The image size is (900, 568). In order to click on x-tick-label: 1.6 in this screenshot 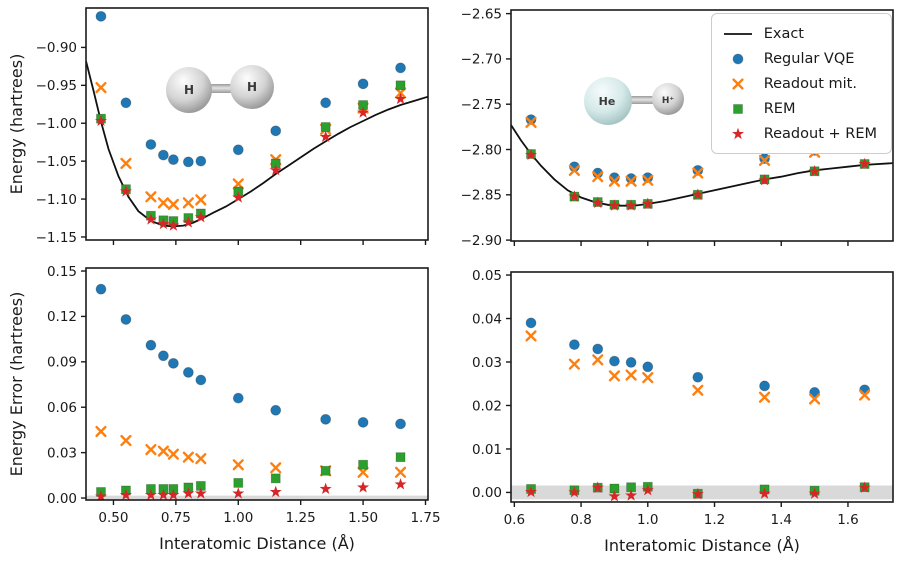, I will do `click(847, 520)`.